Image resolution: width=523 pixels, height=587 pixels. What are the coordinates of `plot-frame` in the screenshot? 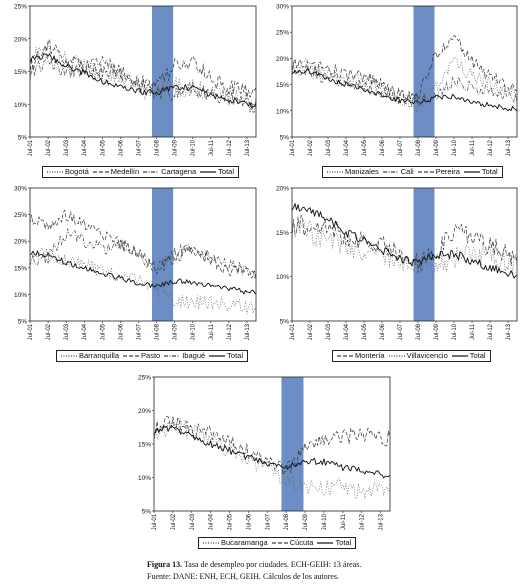 It's located at (404, 71).